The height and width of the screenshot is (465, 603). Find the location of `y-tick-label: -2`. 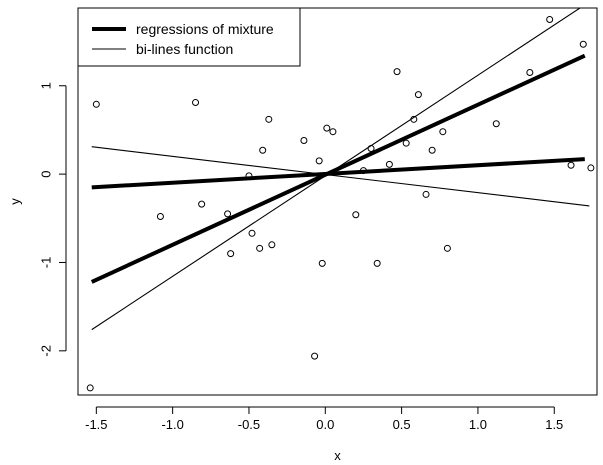

y-tick-label: -2 is located at coordinates (46, 351).